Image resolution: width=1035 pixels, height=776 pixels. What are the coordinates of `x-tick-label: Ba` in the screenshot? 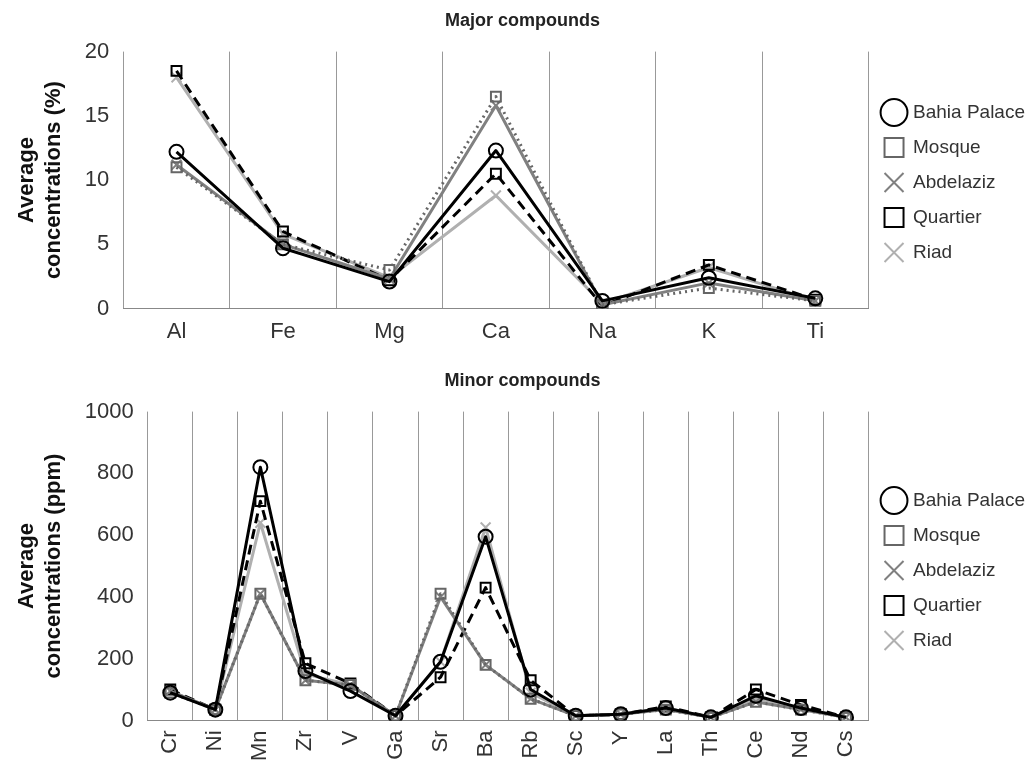 It's located at (484, 743).